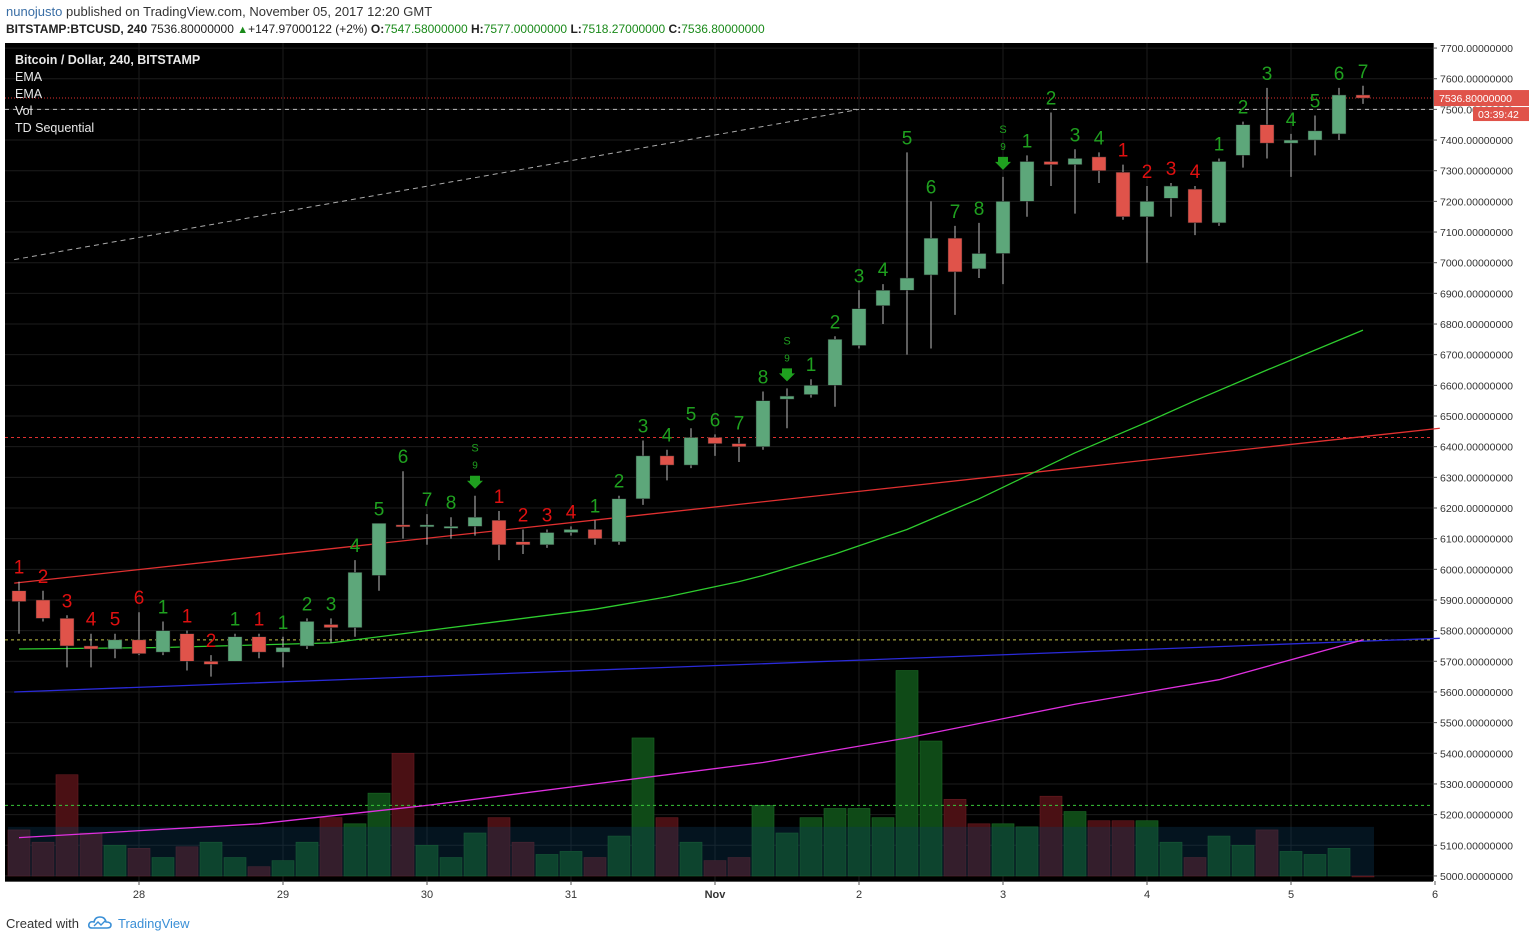 This screenshot has height=941, width=1534. Describe the element at coordinates (1476, 264) in the screenshot. I see `price-tick-label: 7000.00000000` at that location.